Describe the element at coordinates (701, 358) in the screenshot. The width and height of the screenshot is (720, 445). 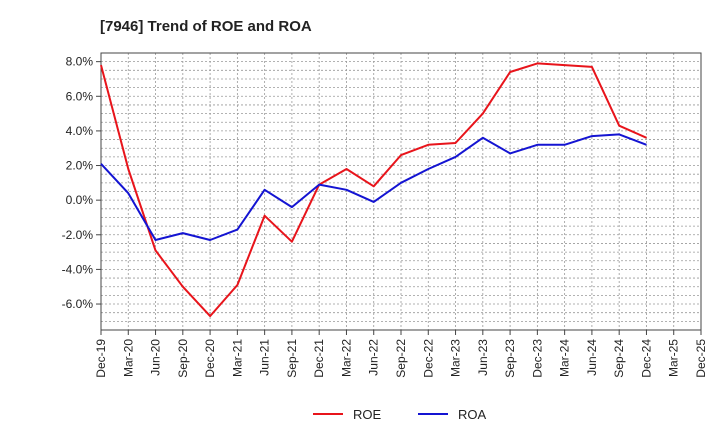
I see `x-tick-label: Dec-25` at that location.